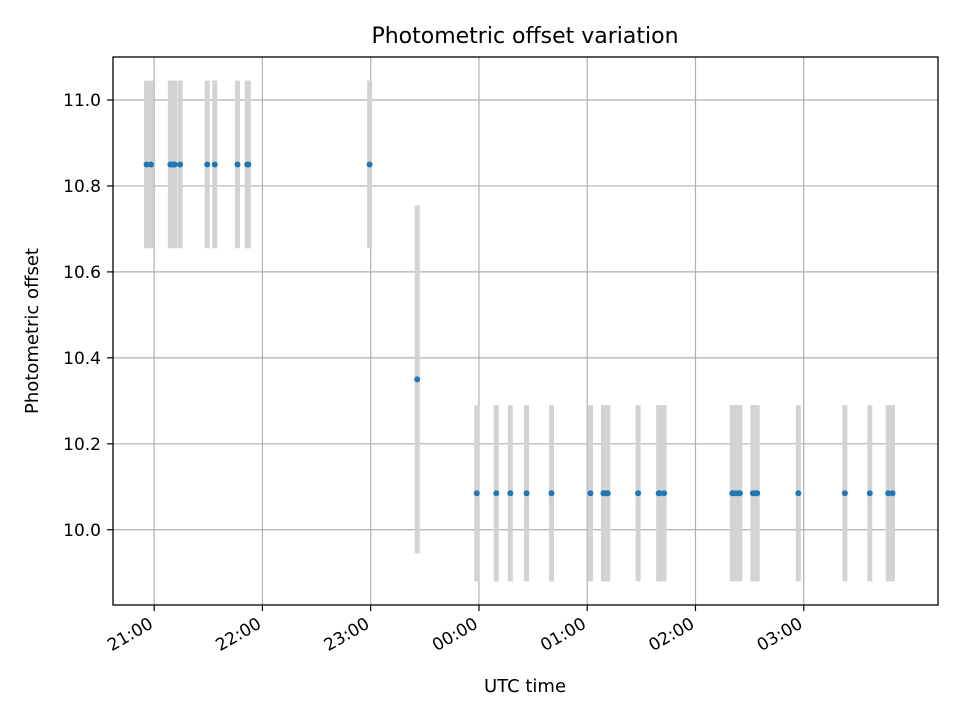 This screenshot has height=720, width=960. Describe the element at coordinates (82, 101) in the screenshot. I see `y-tick-label: 11.0` at that location.